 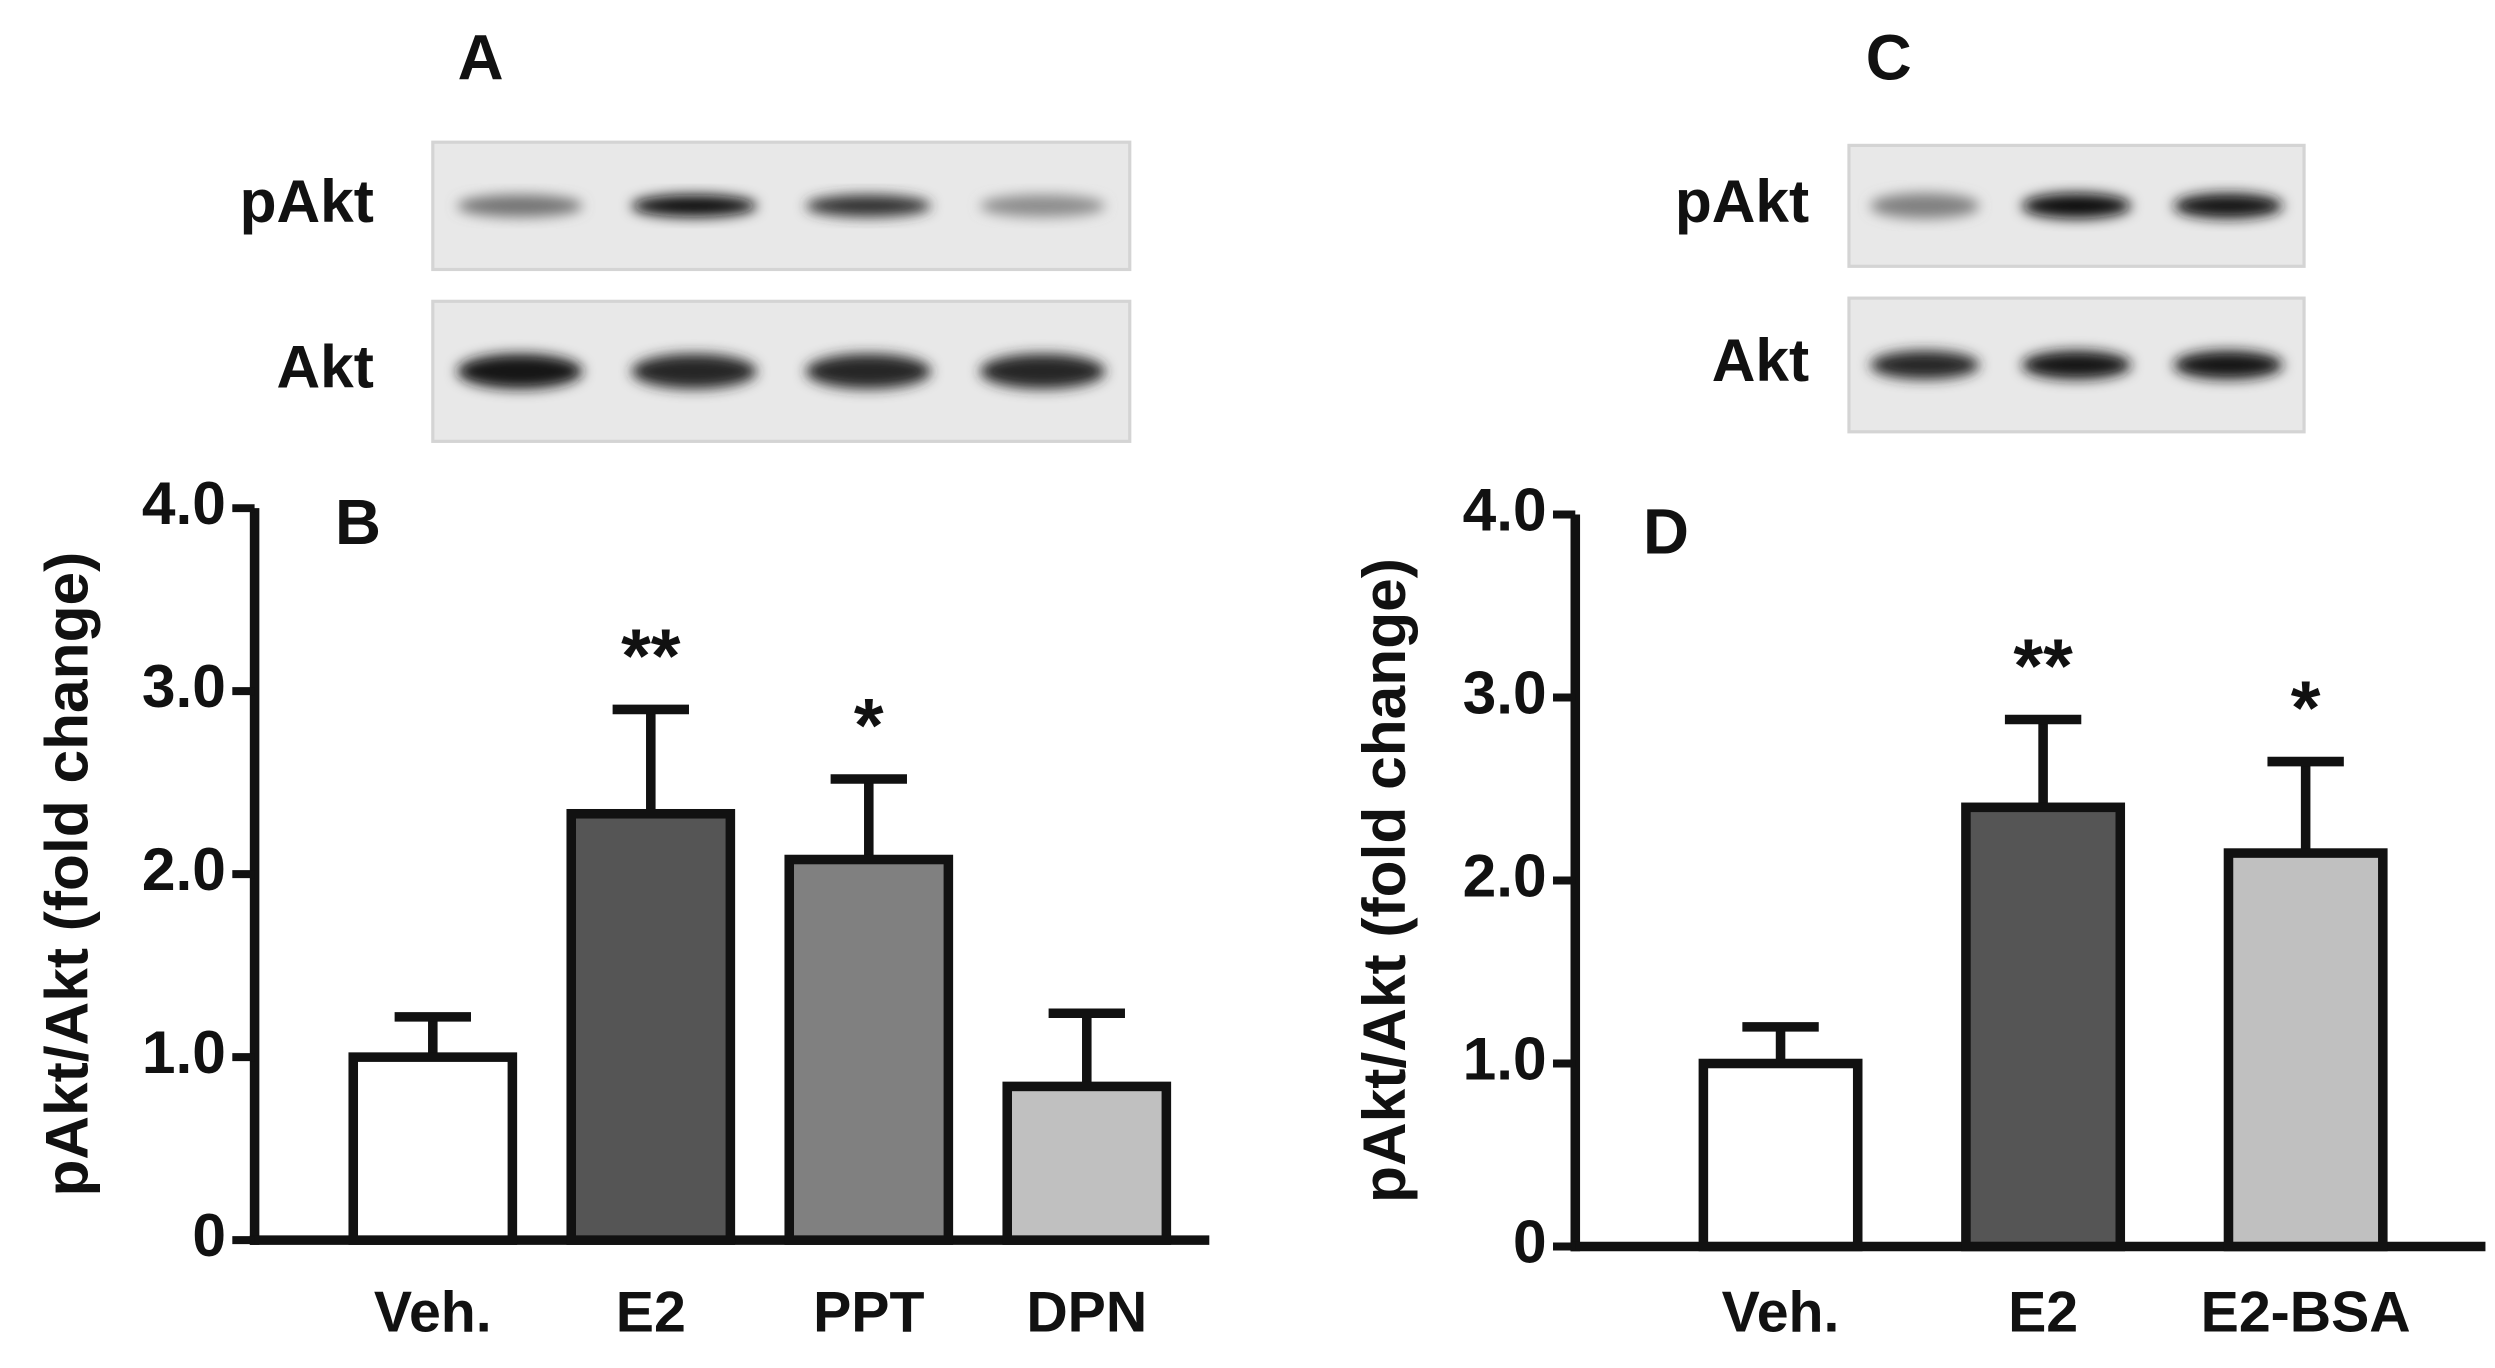 What do you see at coordinates (2306, 1313) in the screenshot?
I see `x-tick-label: E2-BSA` at bounding box center [2306, 1313].